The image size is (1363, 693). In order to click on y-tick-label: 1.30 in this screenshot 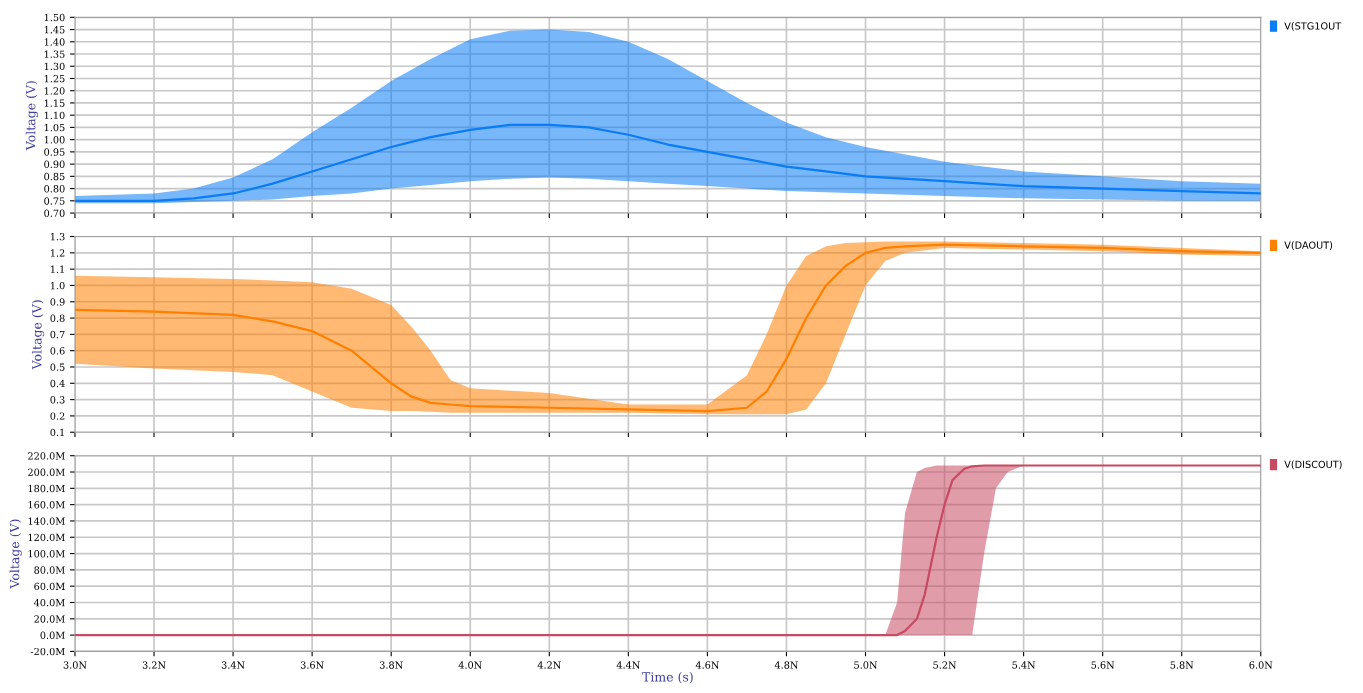, I will do `click(54, 66)`.